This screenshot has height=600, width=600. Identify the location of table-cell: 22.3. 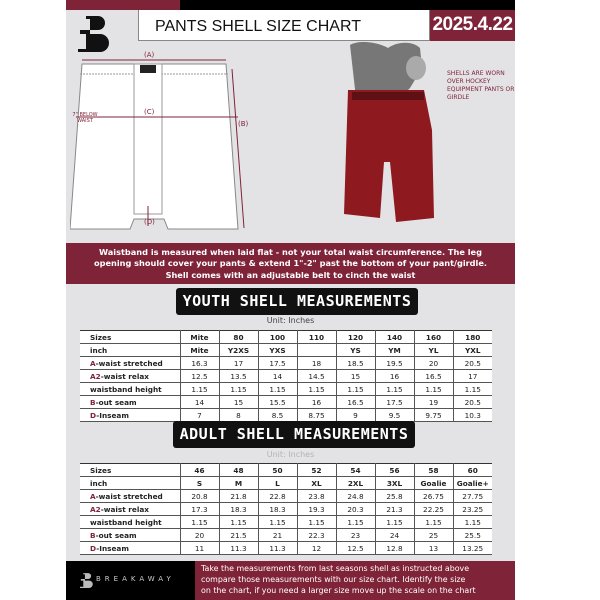
(316, 535).